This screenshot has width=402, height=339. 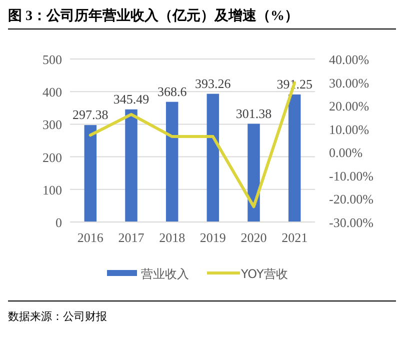 I want to click on y2-tick-label: -10.00%, so click(x=351, y=176).